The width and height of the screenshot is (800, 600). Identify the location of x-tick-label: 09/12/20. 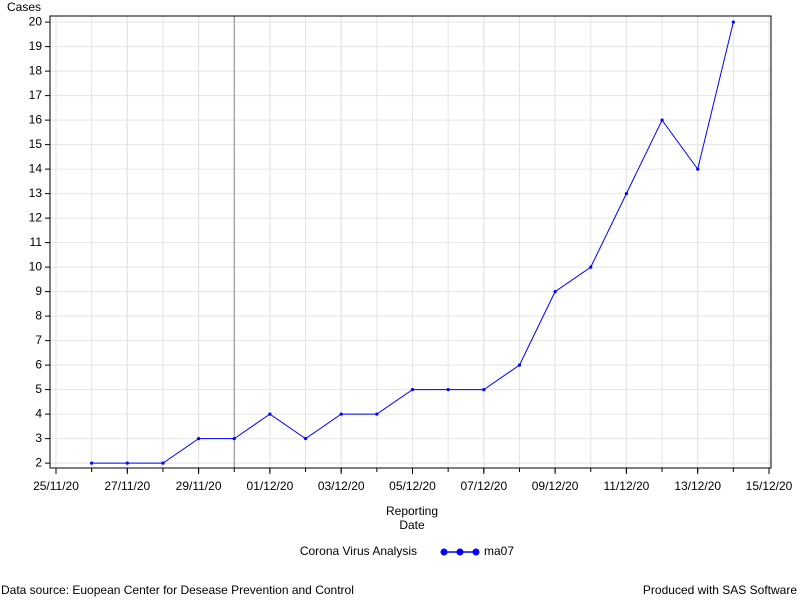
(555, 486).